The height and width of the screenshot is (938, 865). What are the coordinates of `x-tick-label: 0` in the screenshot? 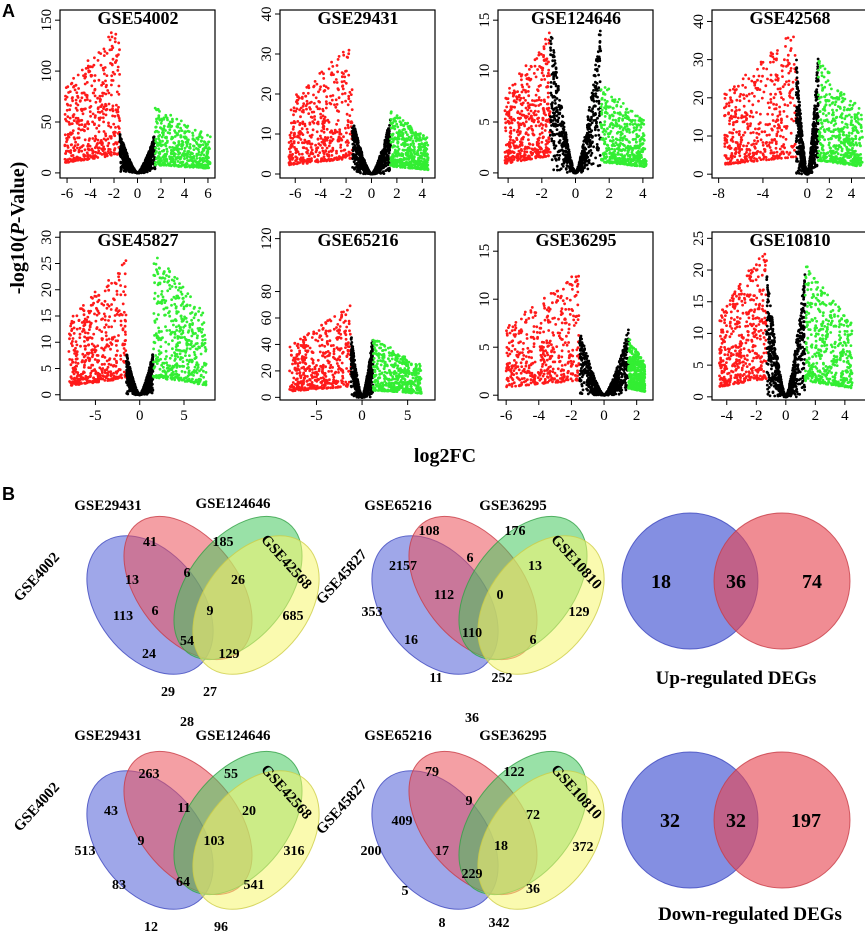 It's located at (138, 194).